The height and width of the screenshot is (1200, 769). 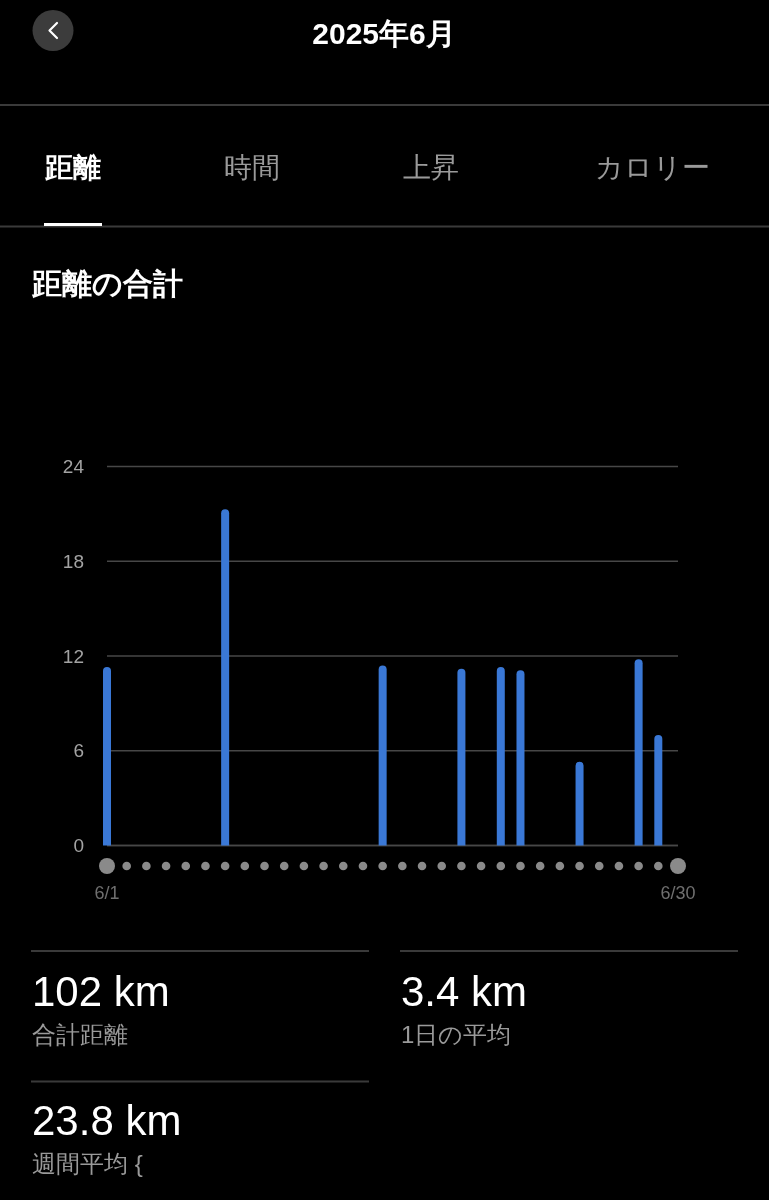 I want to click on text: 合計距離, so click(x=80, y=1034).